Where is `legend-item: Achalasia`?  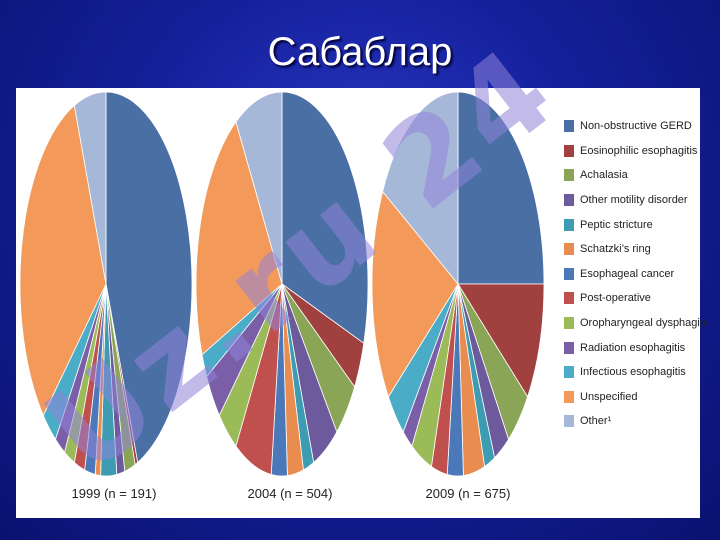 legend-item: Achalasia is located at coordinates (632, 175).